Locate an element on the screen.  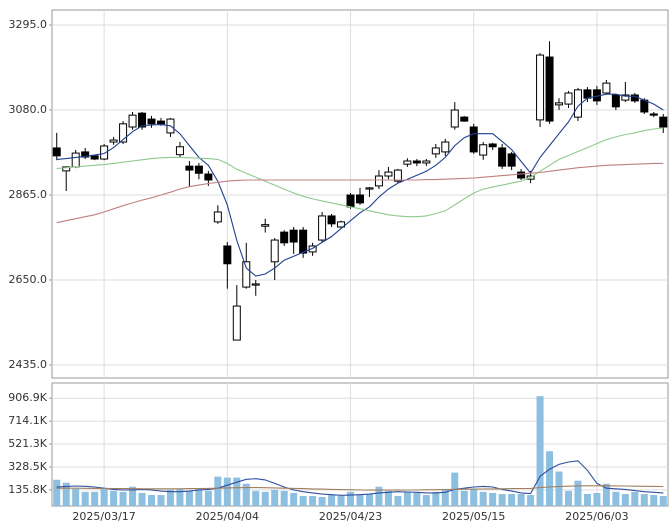
moving-average-line is located at coordinates (360, 488).